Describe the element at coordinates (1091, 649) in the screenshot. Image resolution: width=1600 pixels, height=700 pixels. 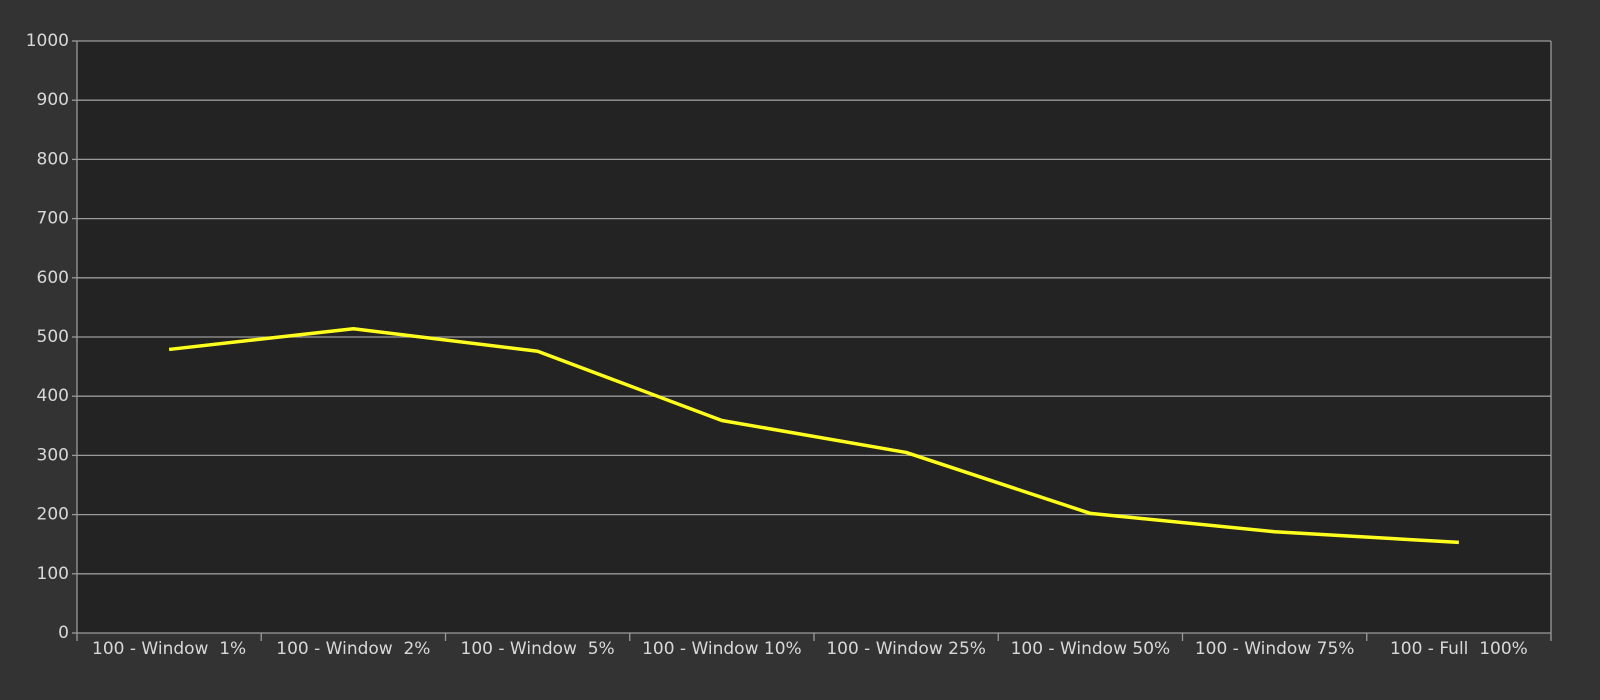
I see `x-tick-label: 100 - Window 50%` at that location.